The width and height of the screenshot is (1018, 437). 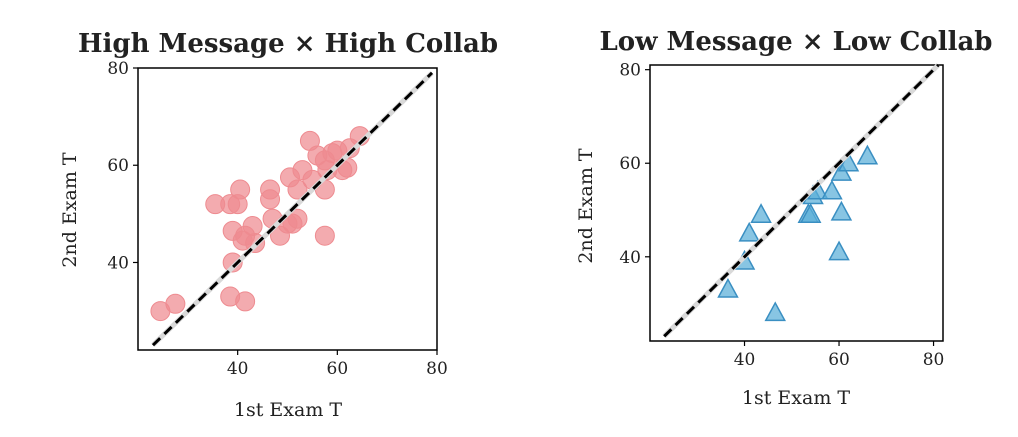 I want to click on chart-1-x-tick-label: 40, so click(x=238, y=369).